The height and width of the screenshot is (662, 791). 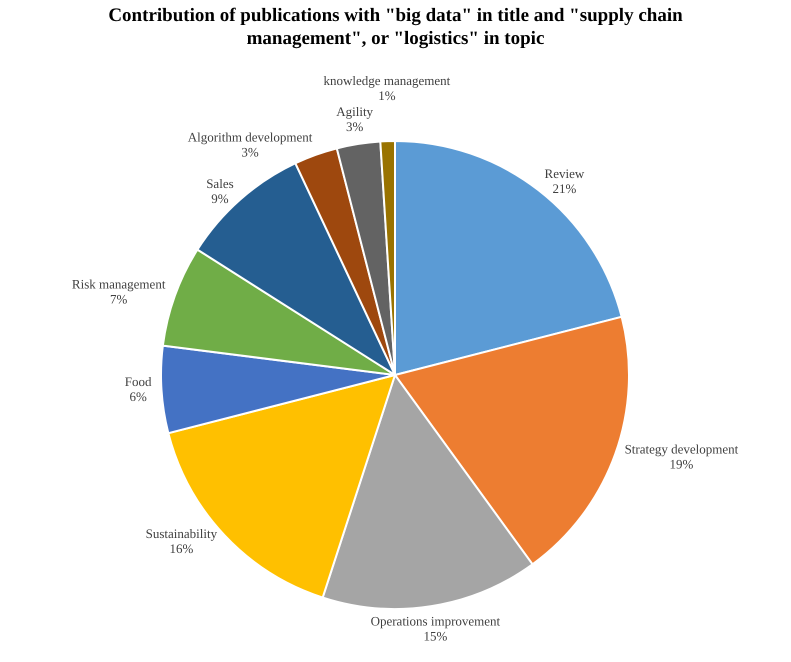 I want to click on slice-label: Sustainability, so click(x=182, y=533).